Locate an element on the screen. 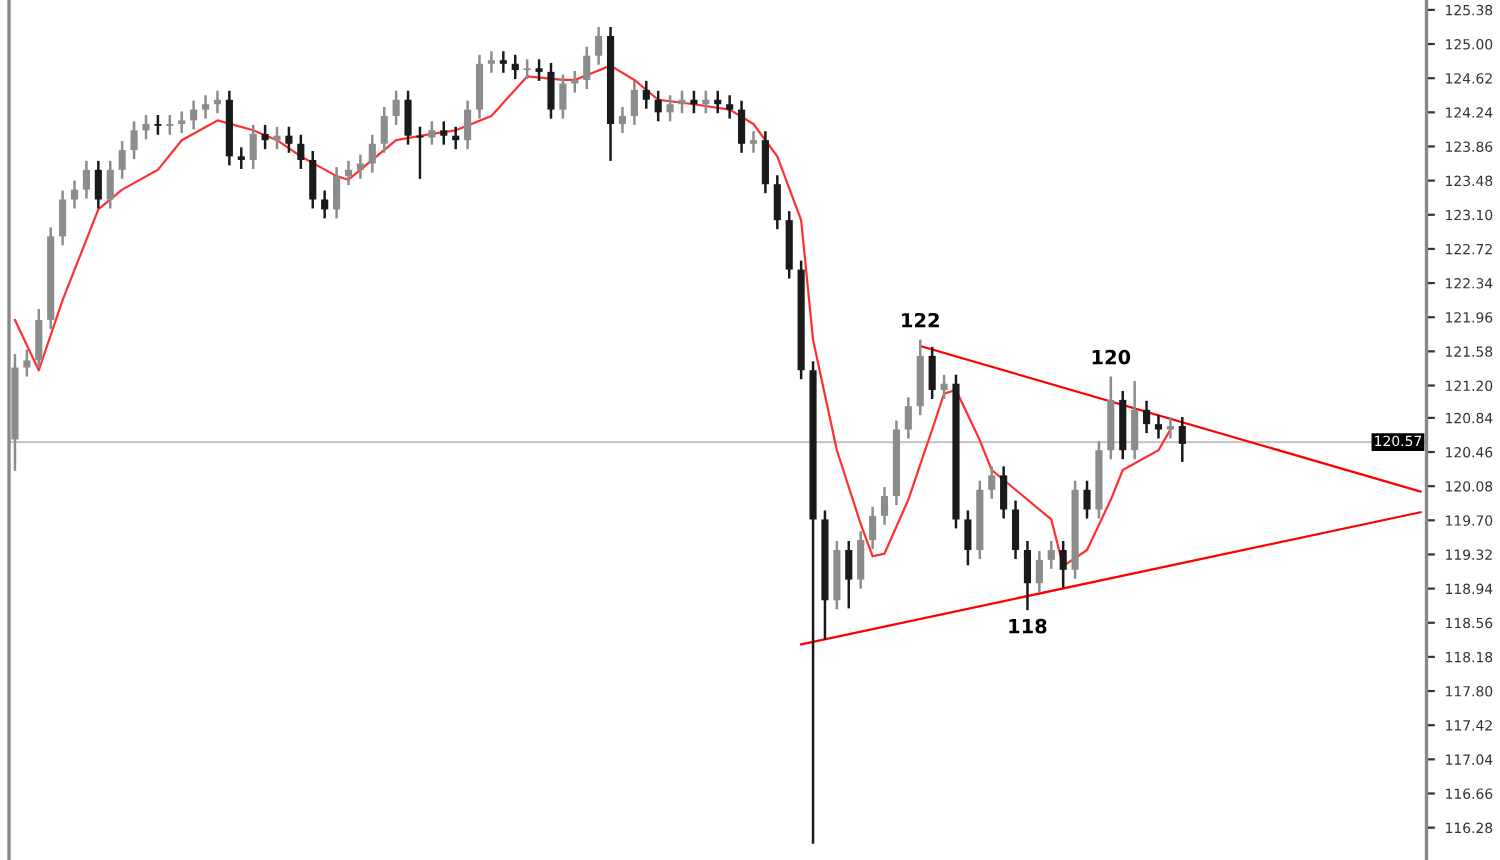 This screenshot has height=860, width=1500. annotation: 122 is located at coordinates (920, 320).